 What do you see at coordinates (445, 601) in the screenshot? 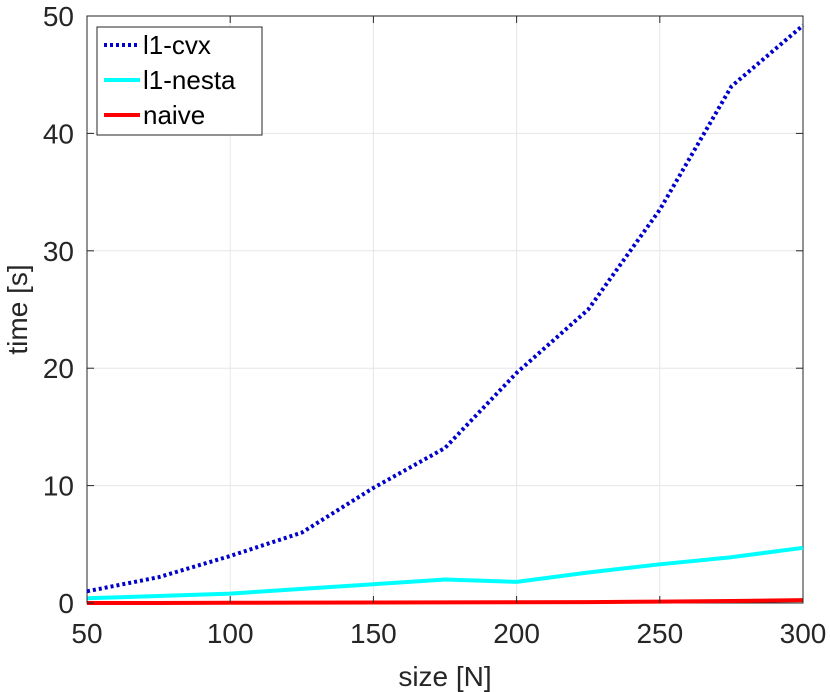
I see `series-line-naive` at bounding box center [445, 601].